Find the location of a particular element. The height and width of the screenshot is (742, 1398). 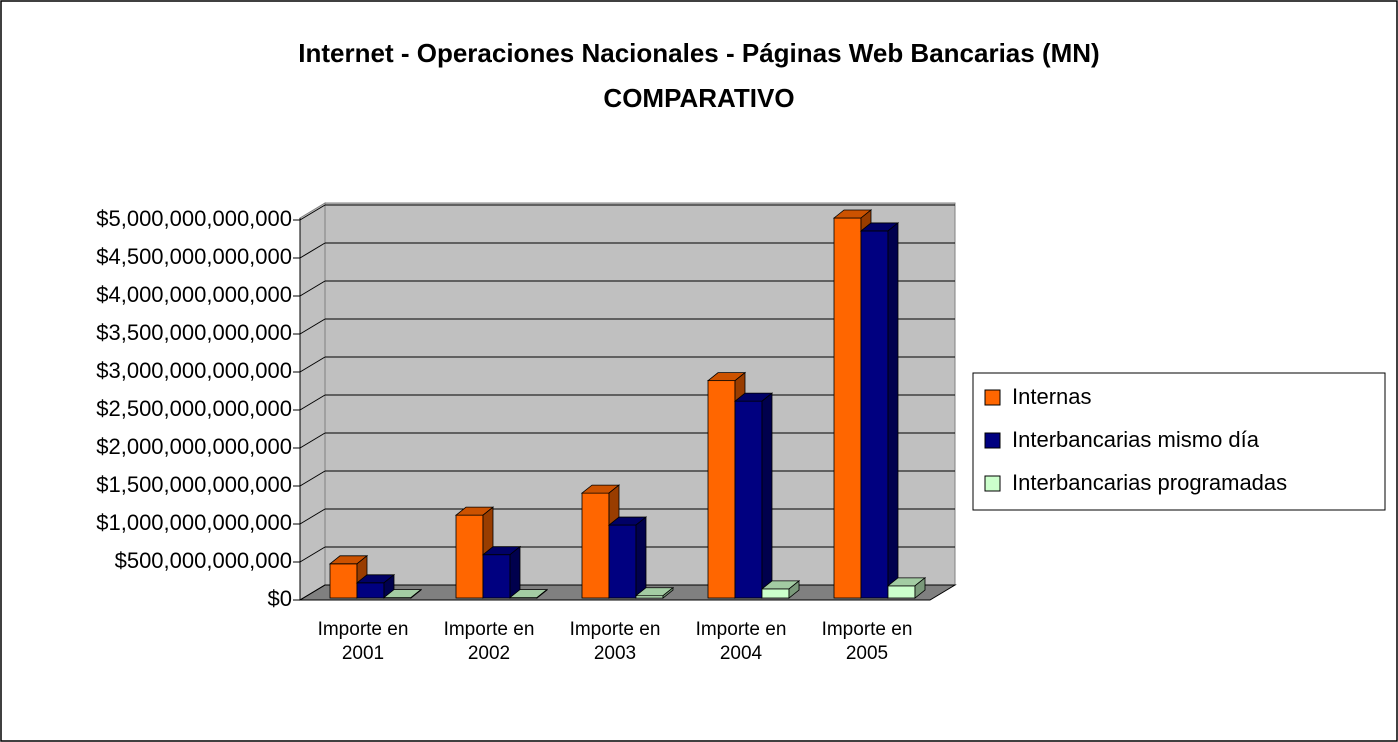

y-tick-label: $1,500,000,000,000 is located at coordinates (194, 484).